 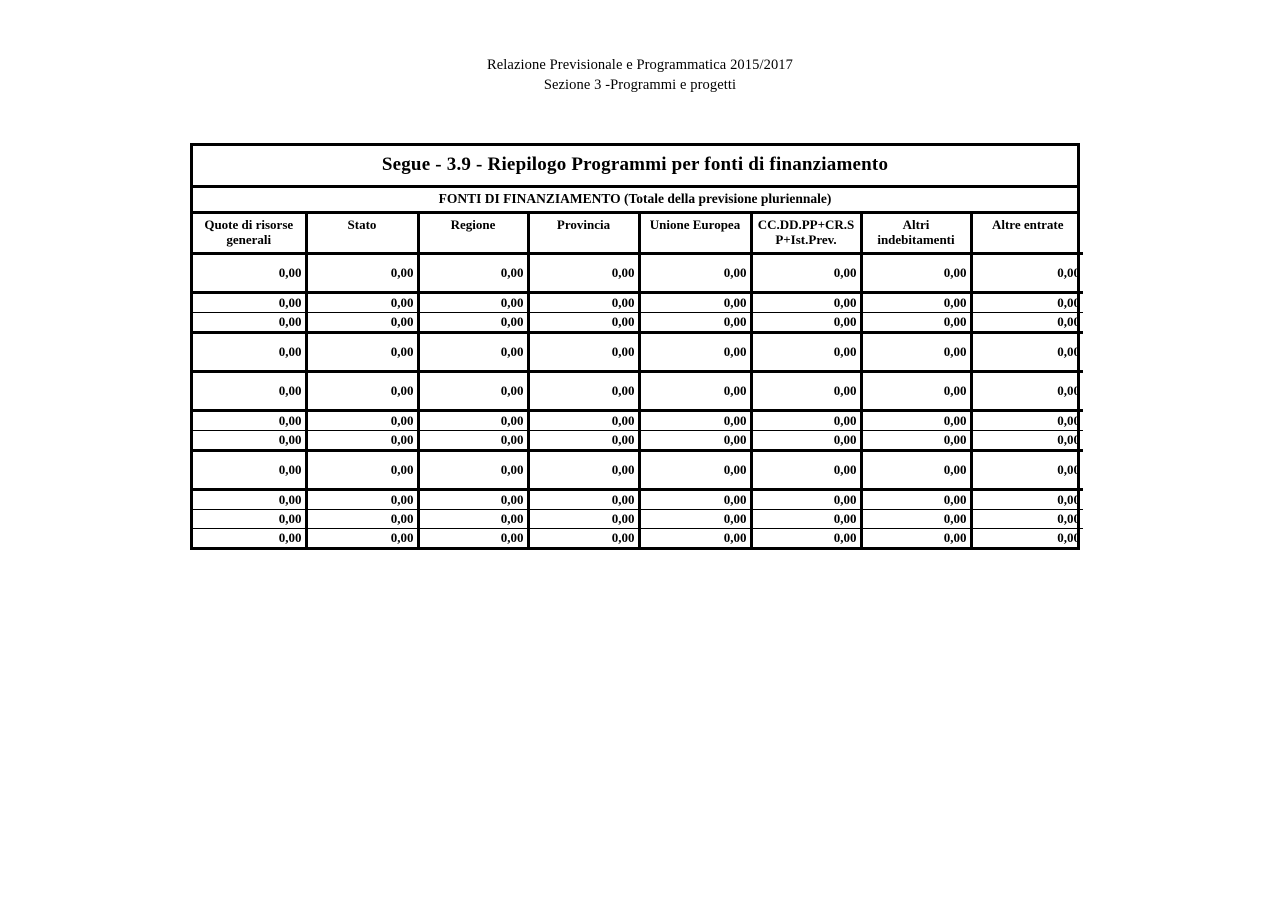 What do you see at coordinates (917, 537) in the screenshot?
I see `cell-r10-c6: 0,00` at bounding box center [917, 537].